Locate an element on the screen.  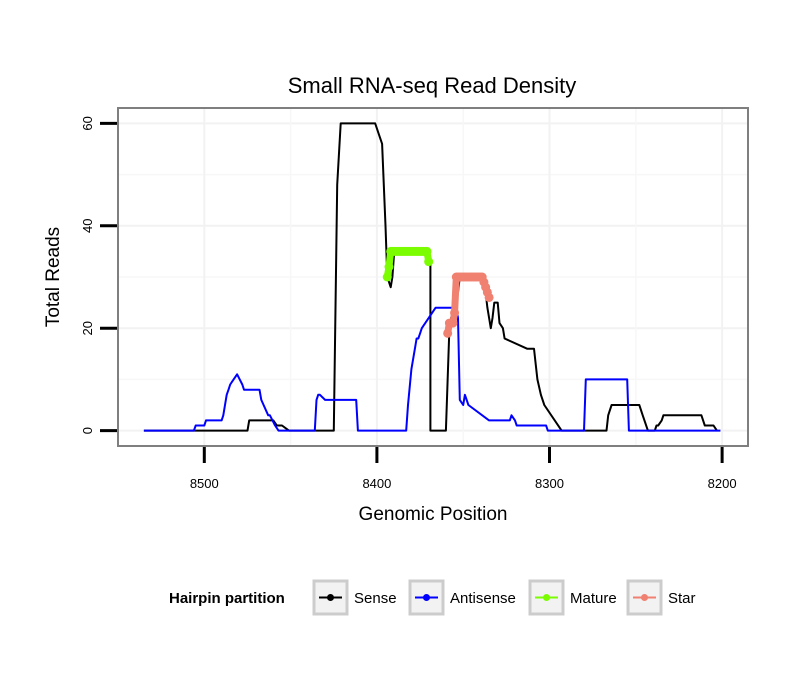
series-star-segment is located at coordinates (455, 295).